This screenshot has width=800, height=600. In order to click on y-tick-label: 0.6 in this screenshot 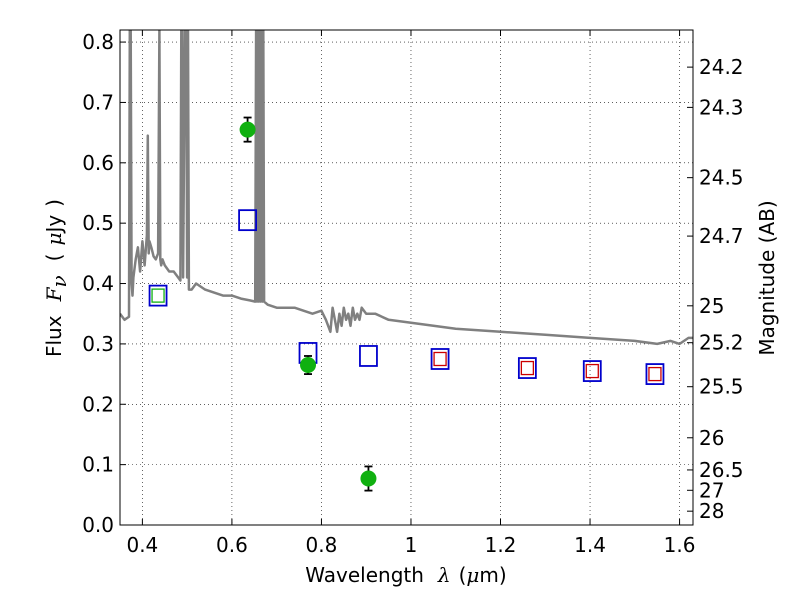, I will do `click(98, 163)`.